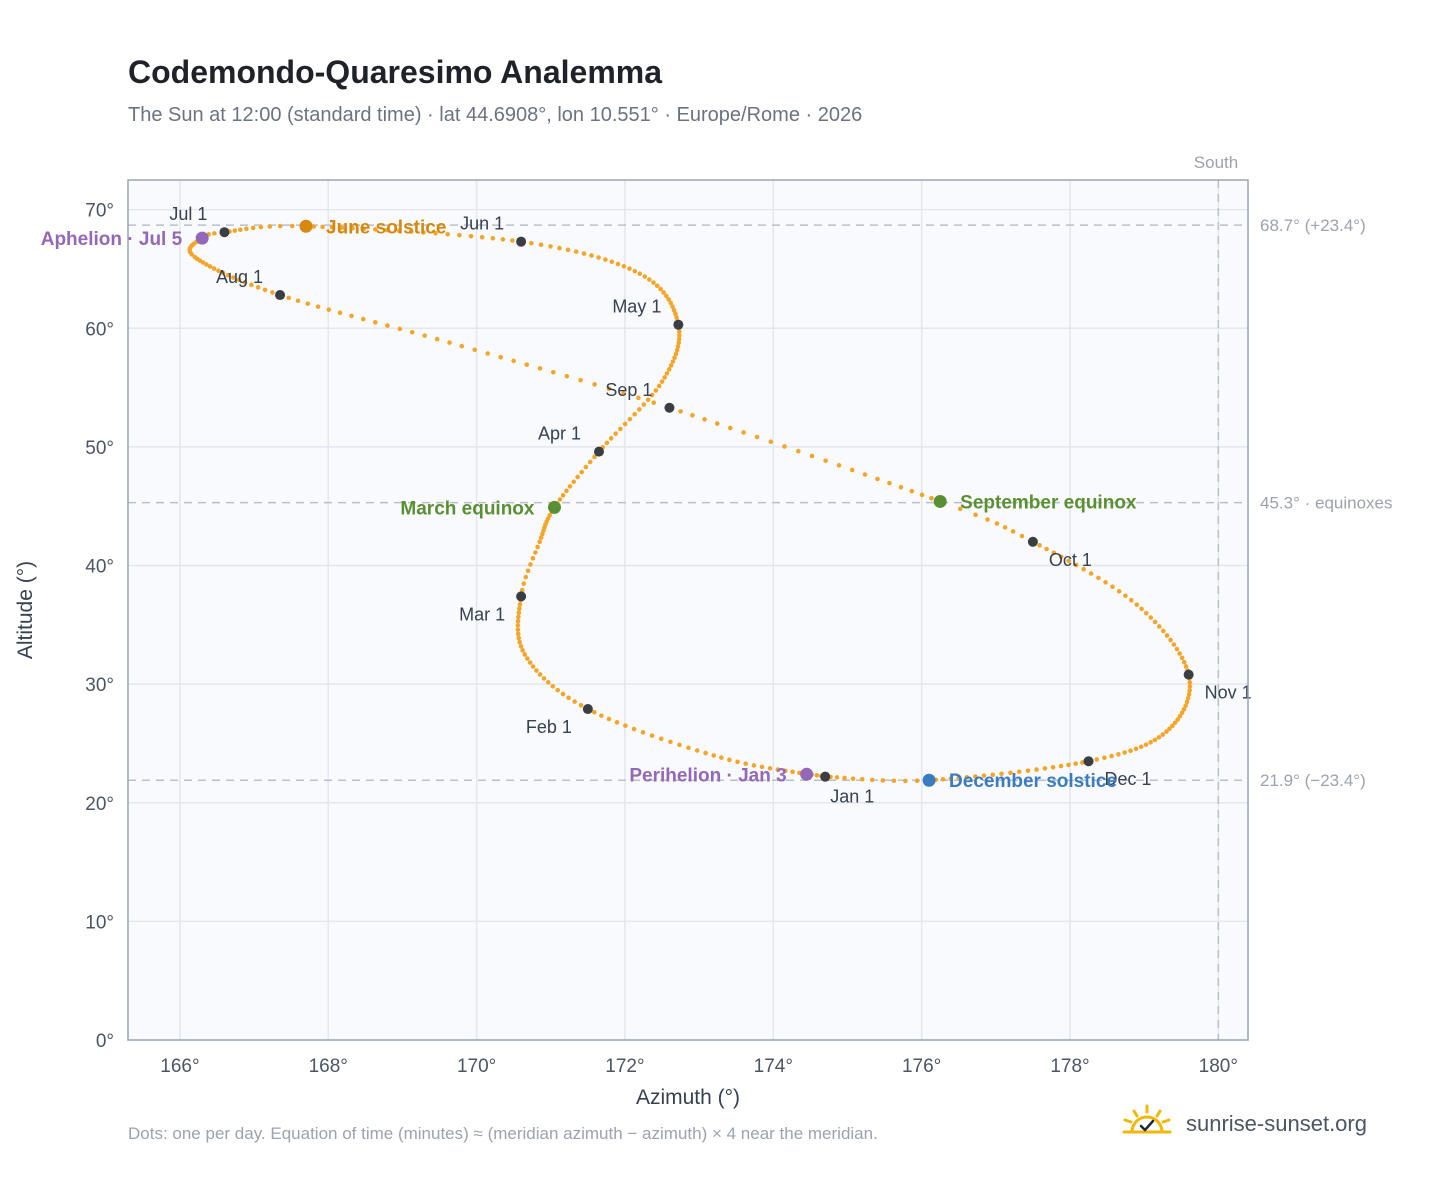 The height and width of the screenshot is (1188, 1448). Describe the element at coordinates (99, 804) in the screenshot. I see `y-tick-label: 20°` at that location.